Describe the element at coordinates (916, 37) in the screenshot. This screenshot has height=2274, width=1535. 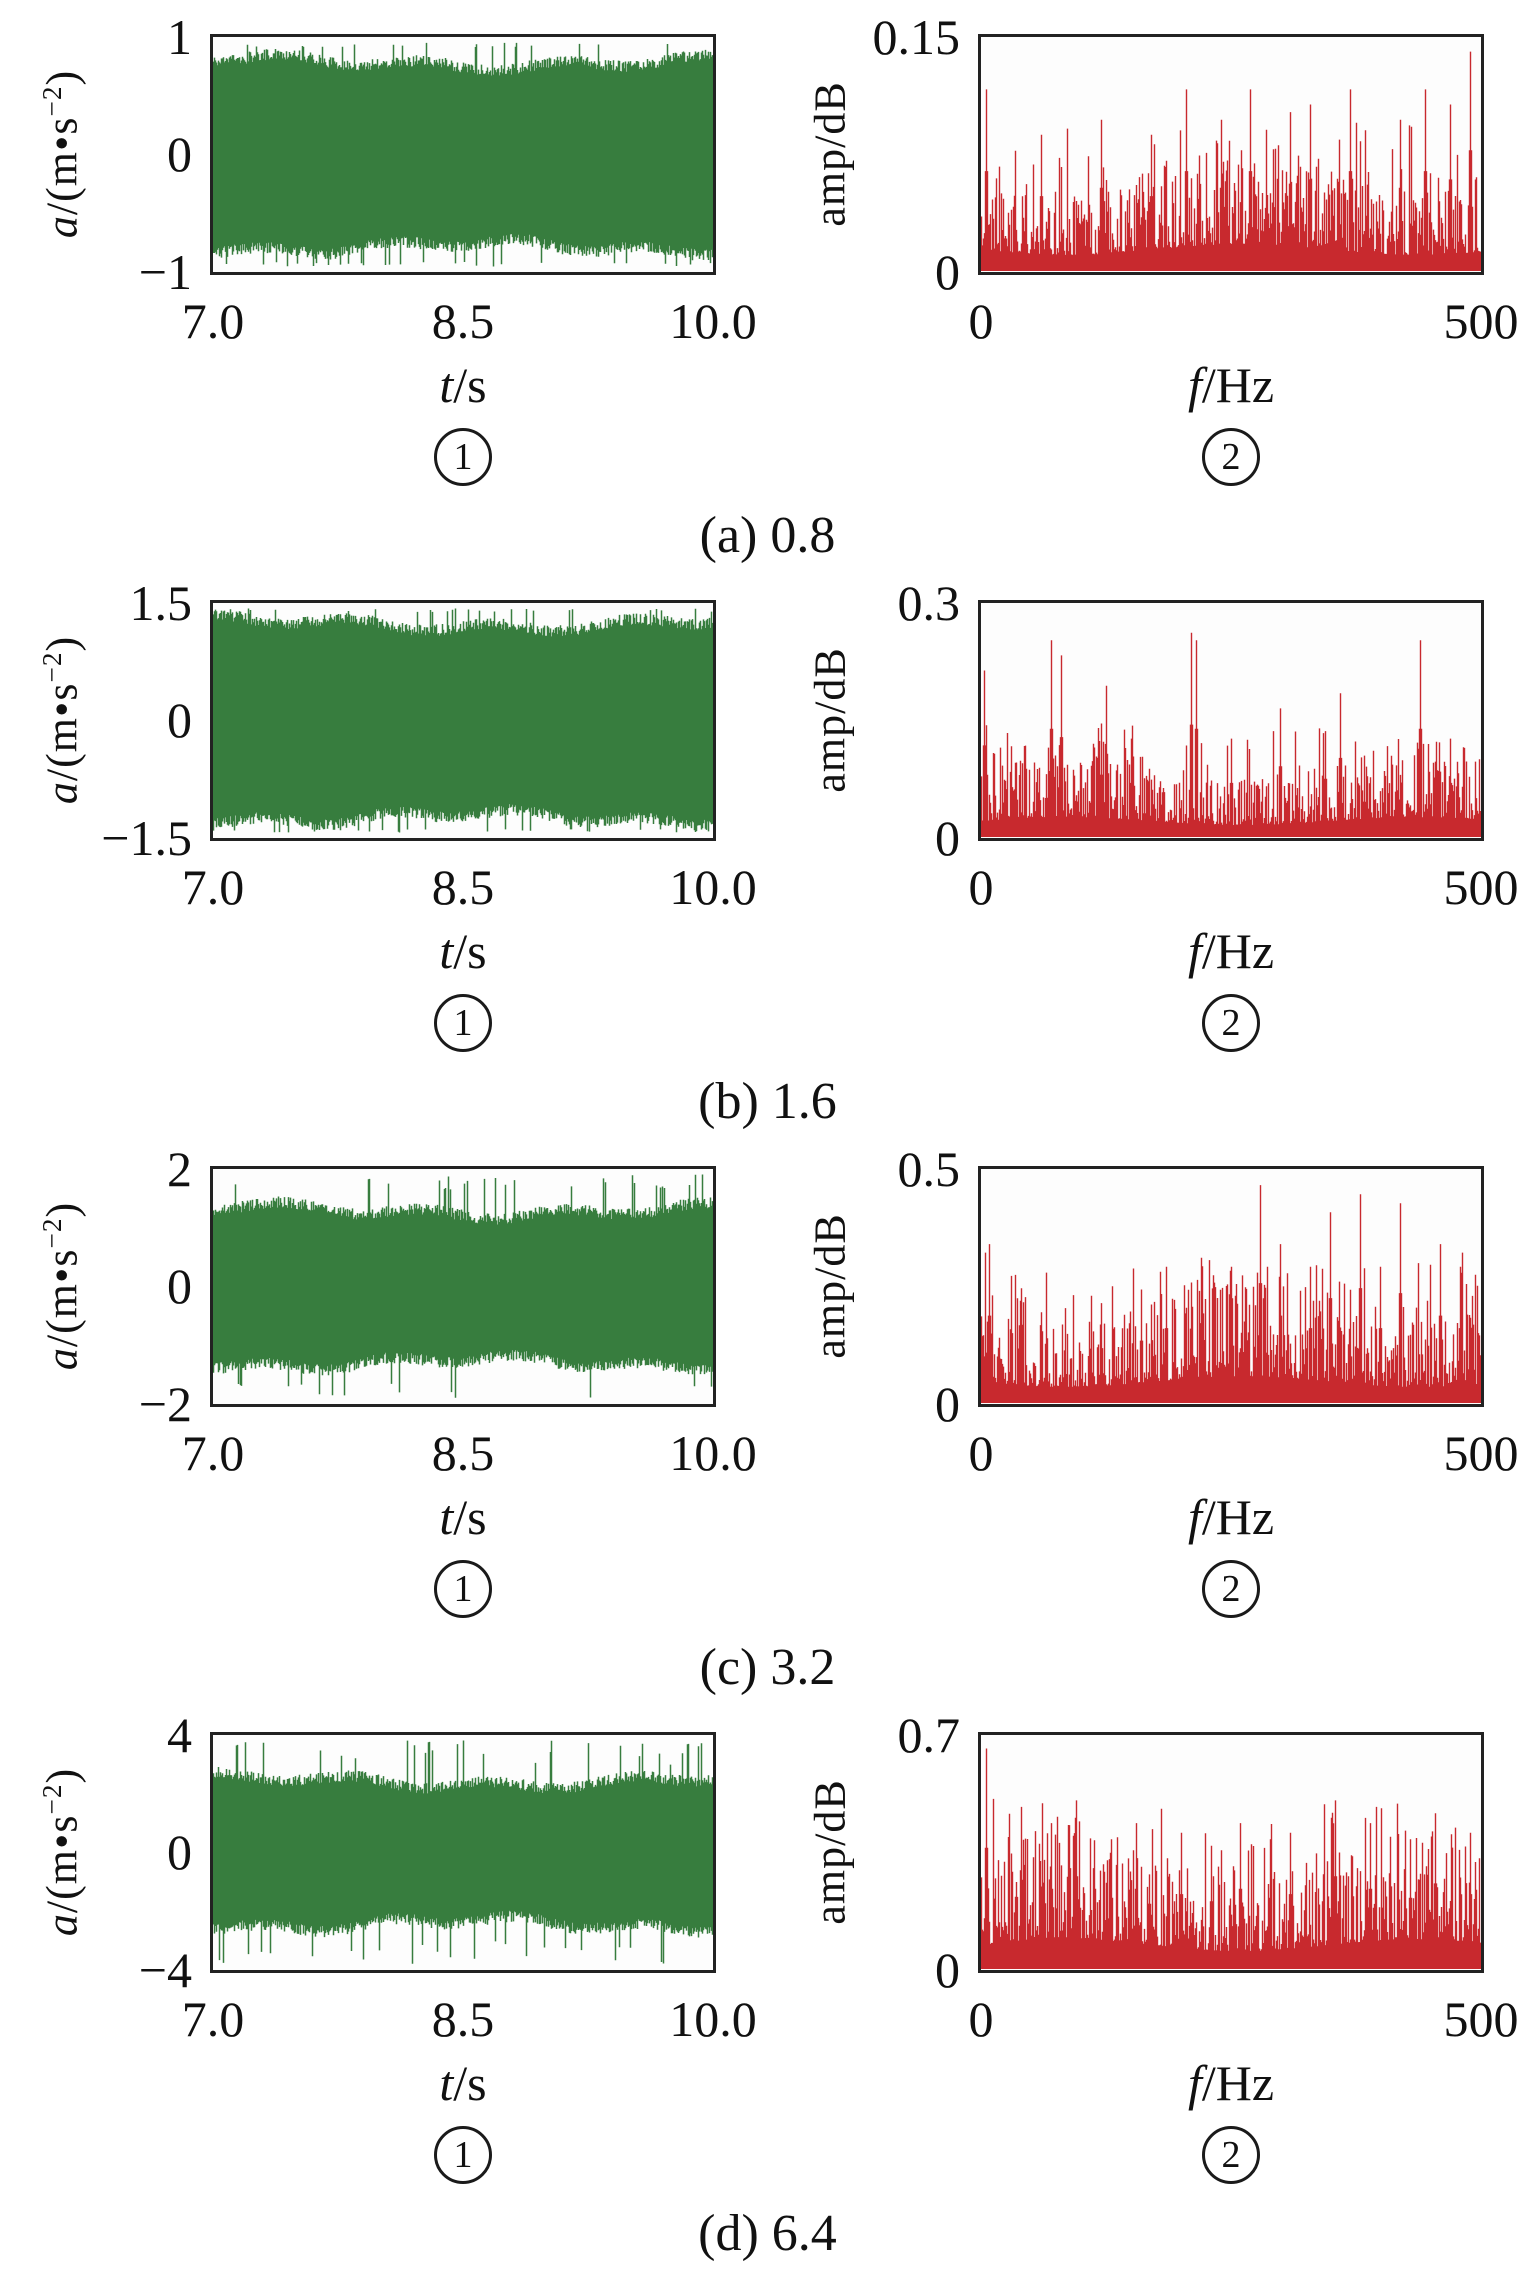
I see `y-tick: 0.15` at that location.